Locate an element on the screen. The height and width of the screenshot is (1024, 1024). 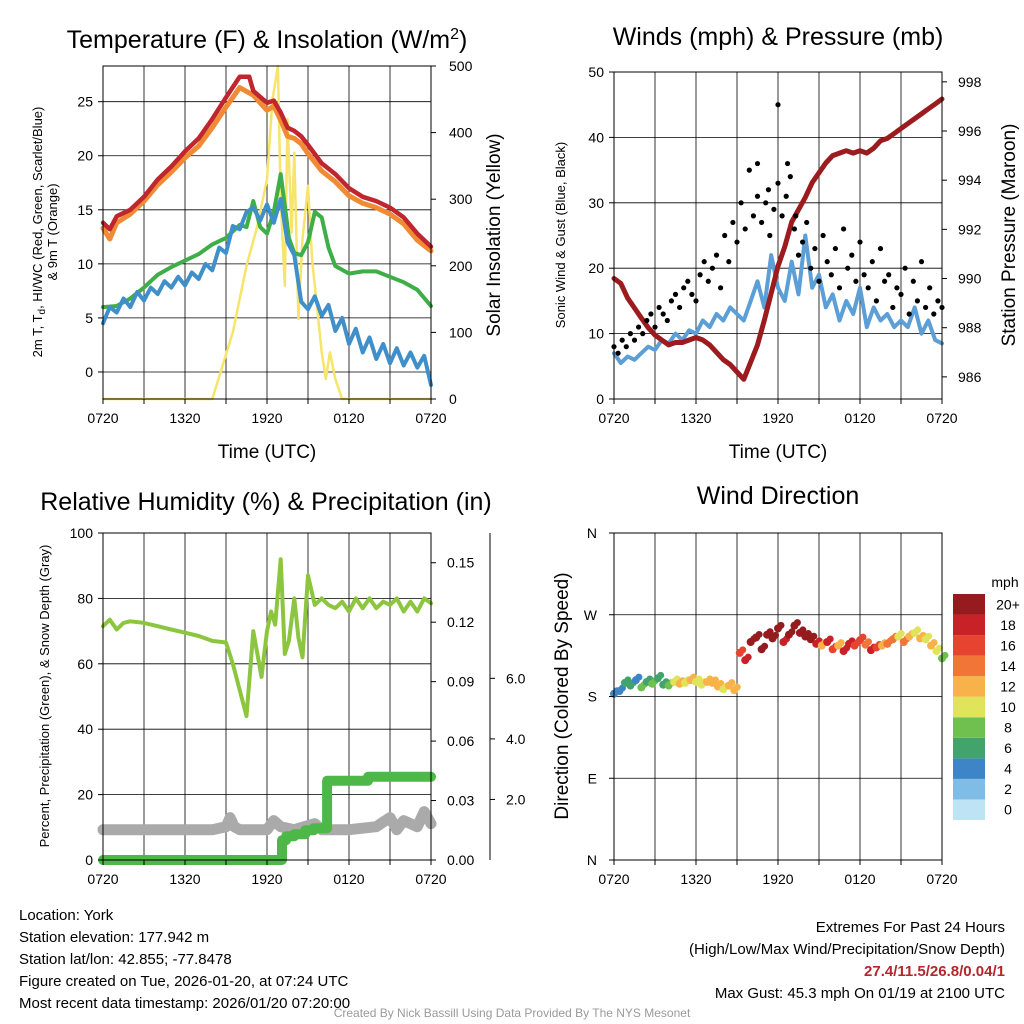
humidity-y-tick-label: 60 is located at coordinates (85, 664).